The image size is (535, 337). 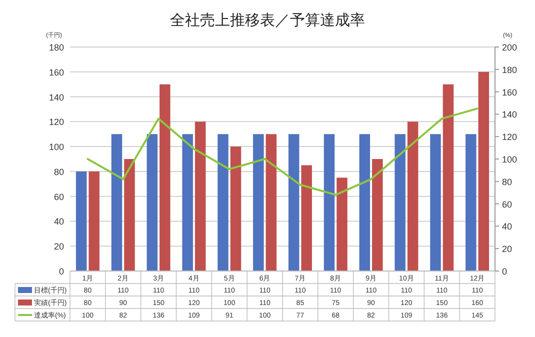 I want to click on y2-tick-label: 40, so click(x=507, y=227).